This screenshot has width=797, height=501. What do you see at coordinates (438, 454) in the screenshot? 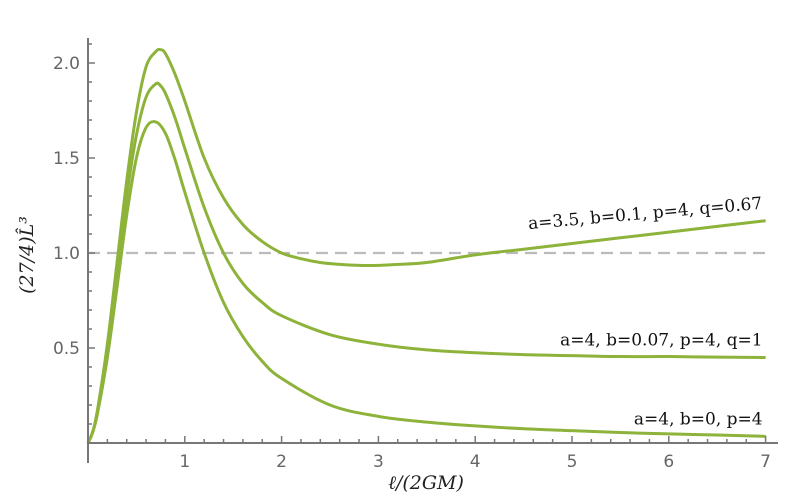
I see `x-ticks: 1 2 3 4 5 6 7` at bounding box center [438, 454].